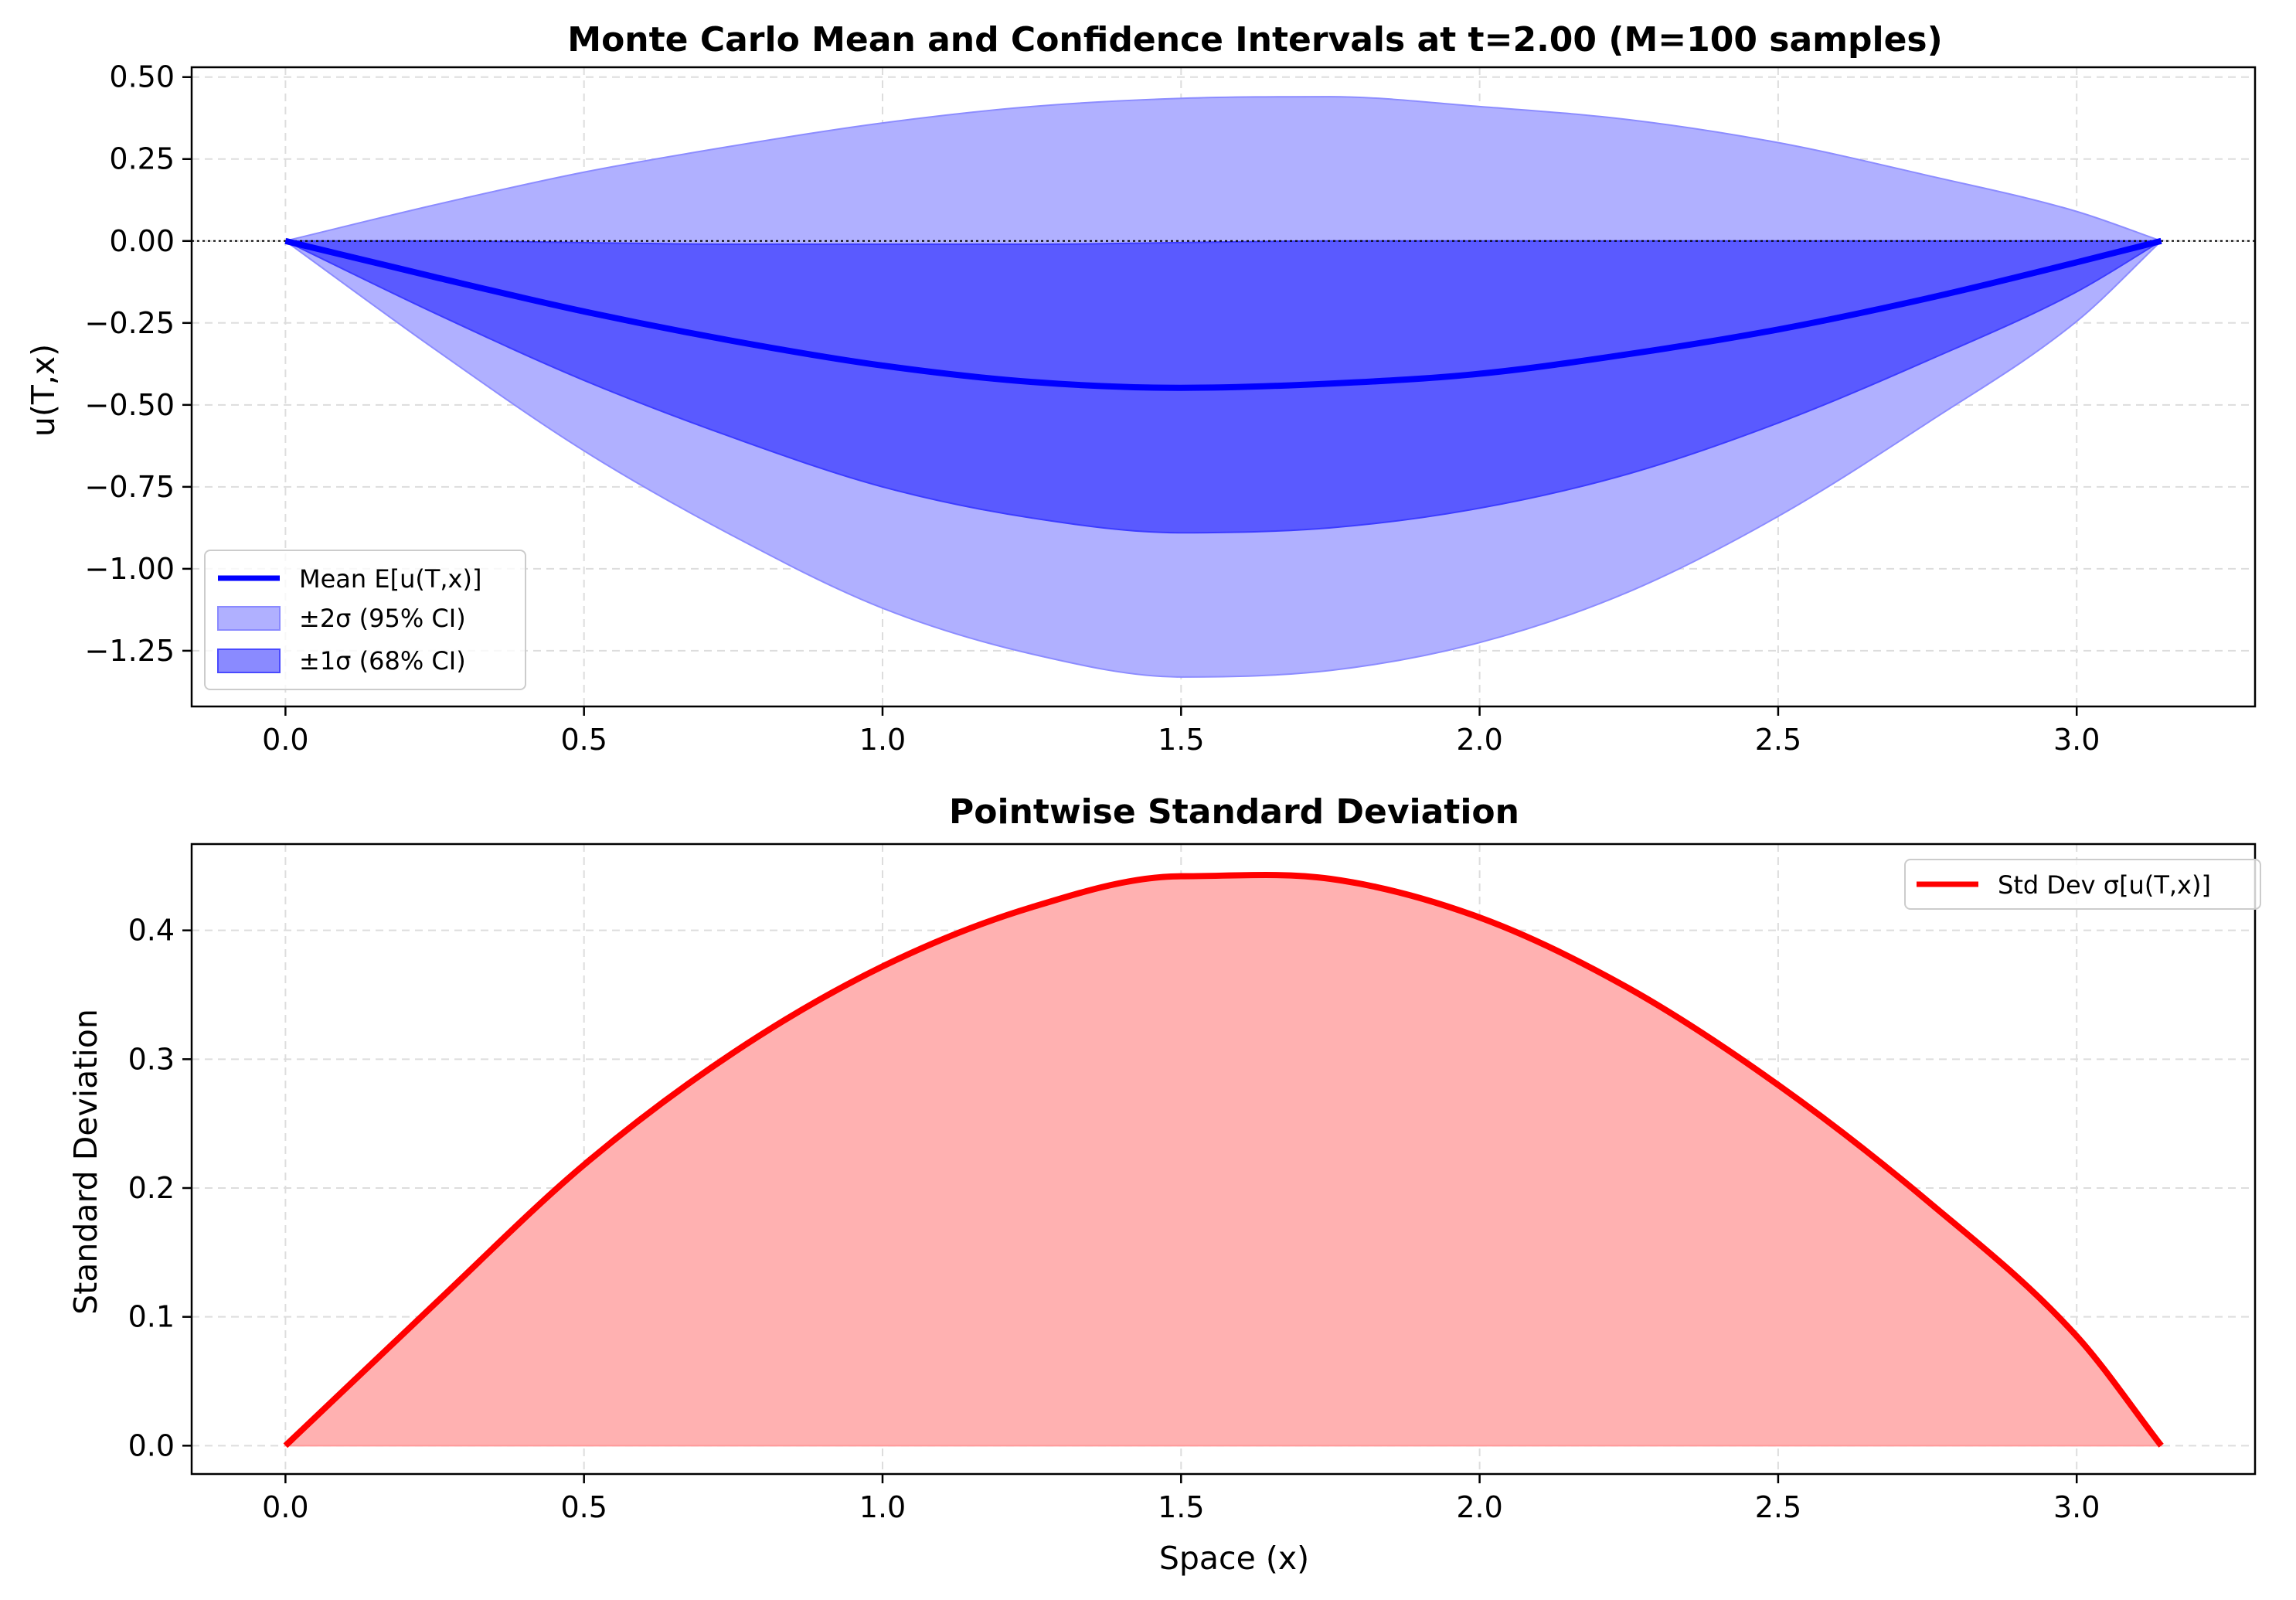 This screenshot has height=1600, width=2296. Describe the element at coordinates (383, 618) in the screenshot. I see `legend-label-2sigma: ±2σ (95% CI)` at that location.